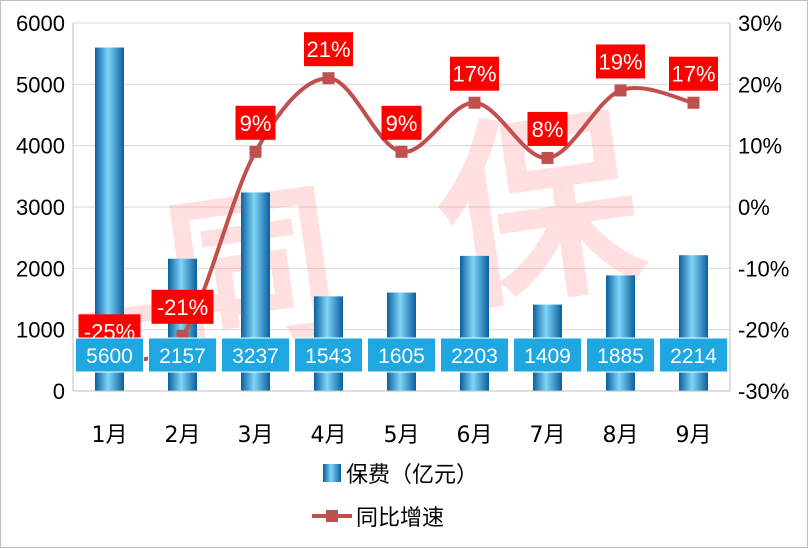  What do you see at coordinates (59, 391) in the screenshot?
I see `y-left-tick-label: 0` at bounding box center [59, 391].